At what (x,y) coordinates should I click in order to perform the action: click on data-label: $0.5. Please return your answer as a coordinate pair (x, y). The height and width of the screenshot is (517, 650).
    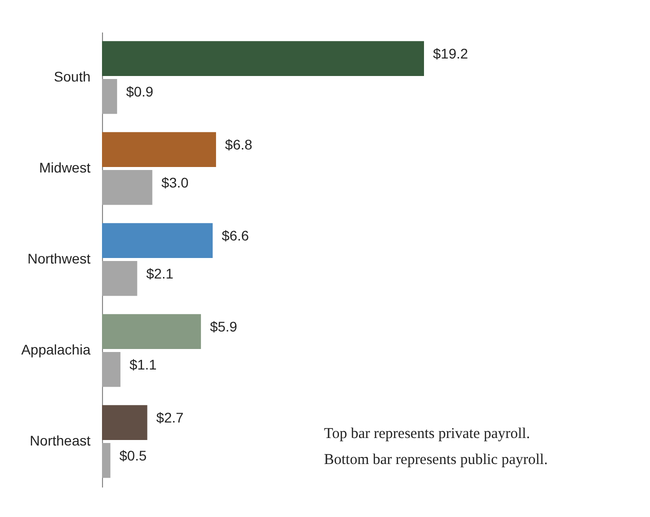
    Looking at the image, I should click on (133, 455).